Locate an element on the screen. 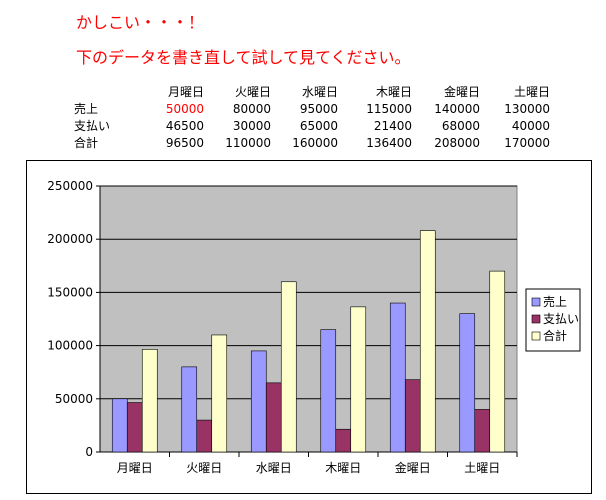  table-cell: 65000 is located at coordinates (318, 126).